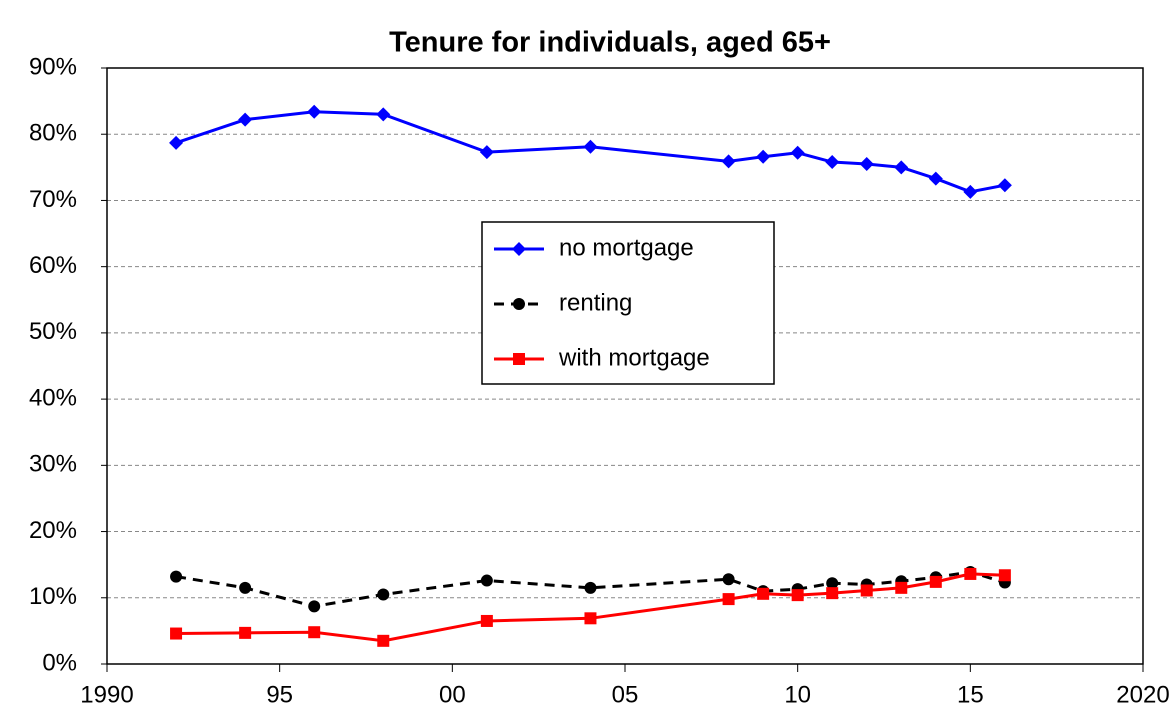 Image resolution: width=1174 pixels, height=714 pixels. I want to click on x-tick-label: 00, so click(452, 694).